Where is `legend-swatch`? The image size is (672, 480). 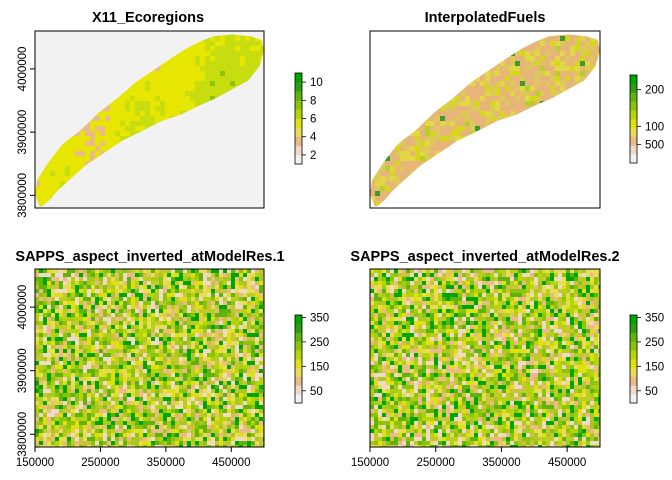
legend-swatch is located at coordinates (298, 159).